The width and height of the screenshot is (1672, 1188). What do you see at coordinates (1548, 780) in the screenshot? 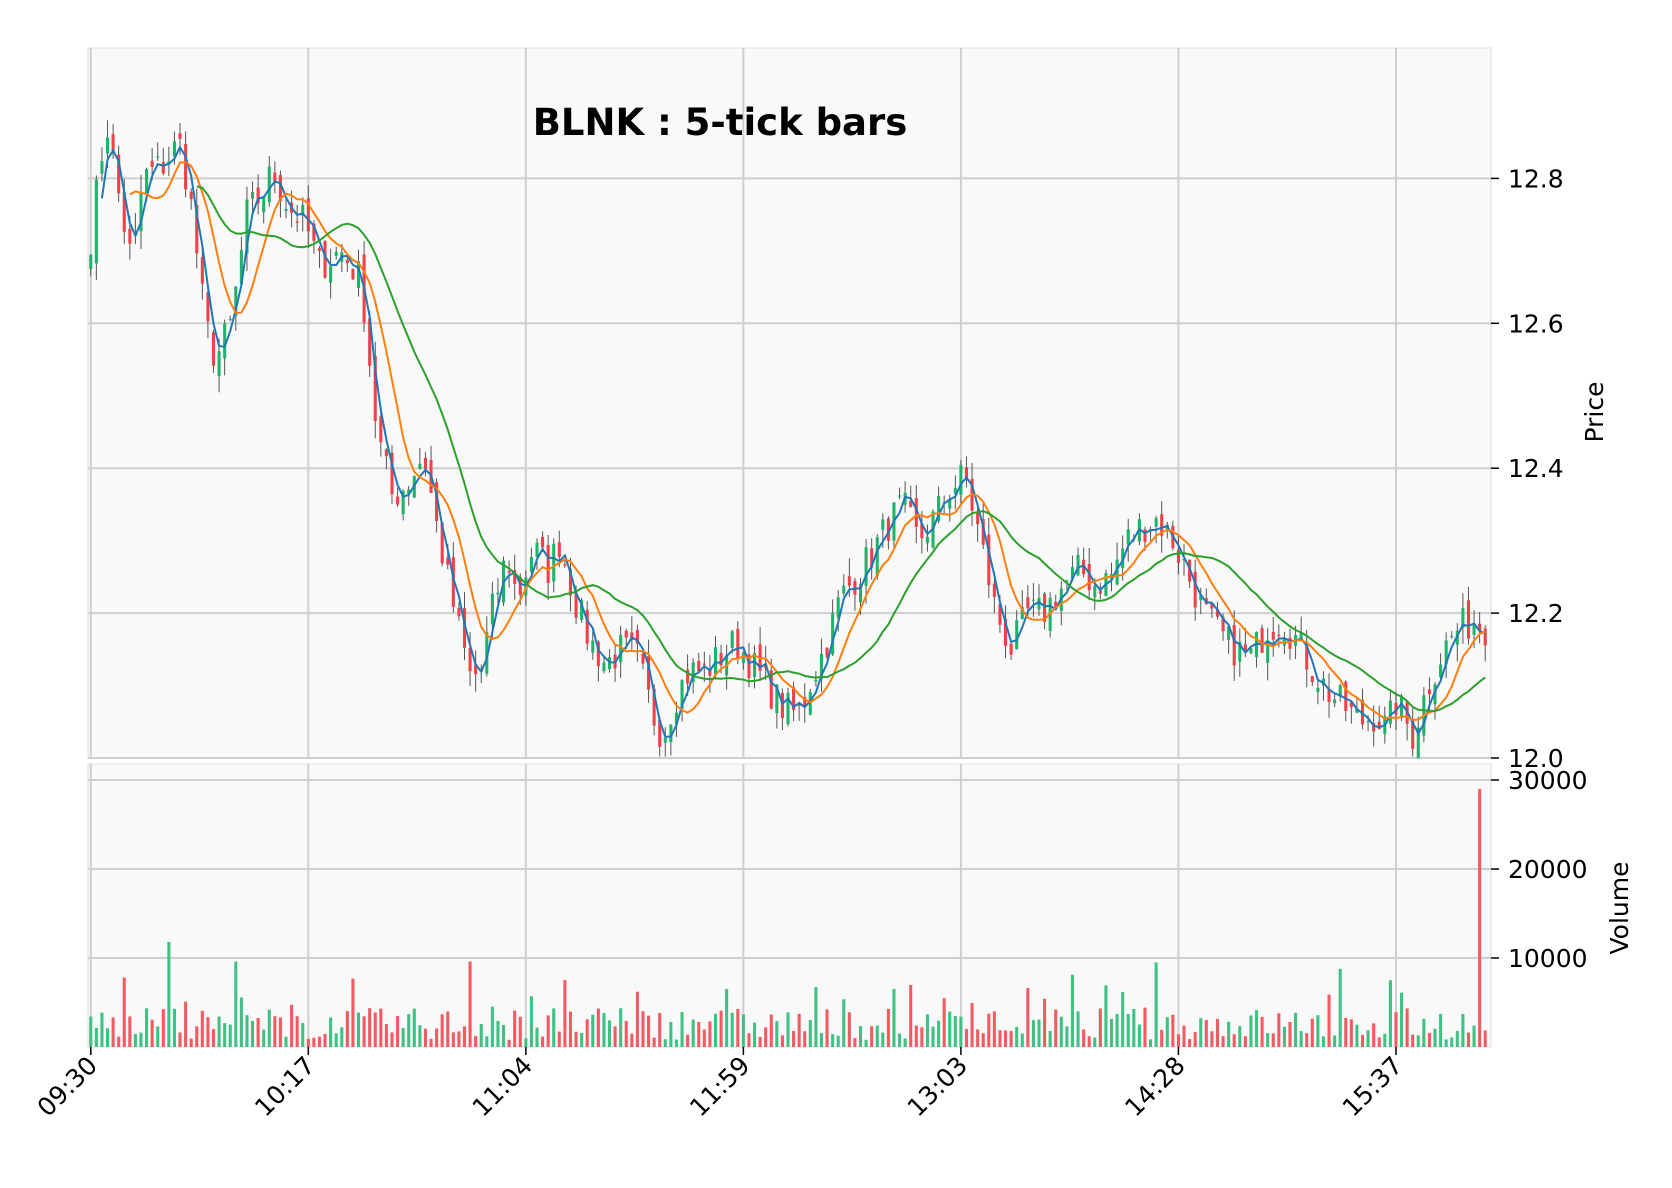
I see `volume-tick-label-2: 30000` at bounding box center [1548, 780].